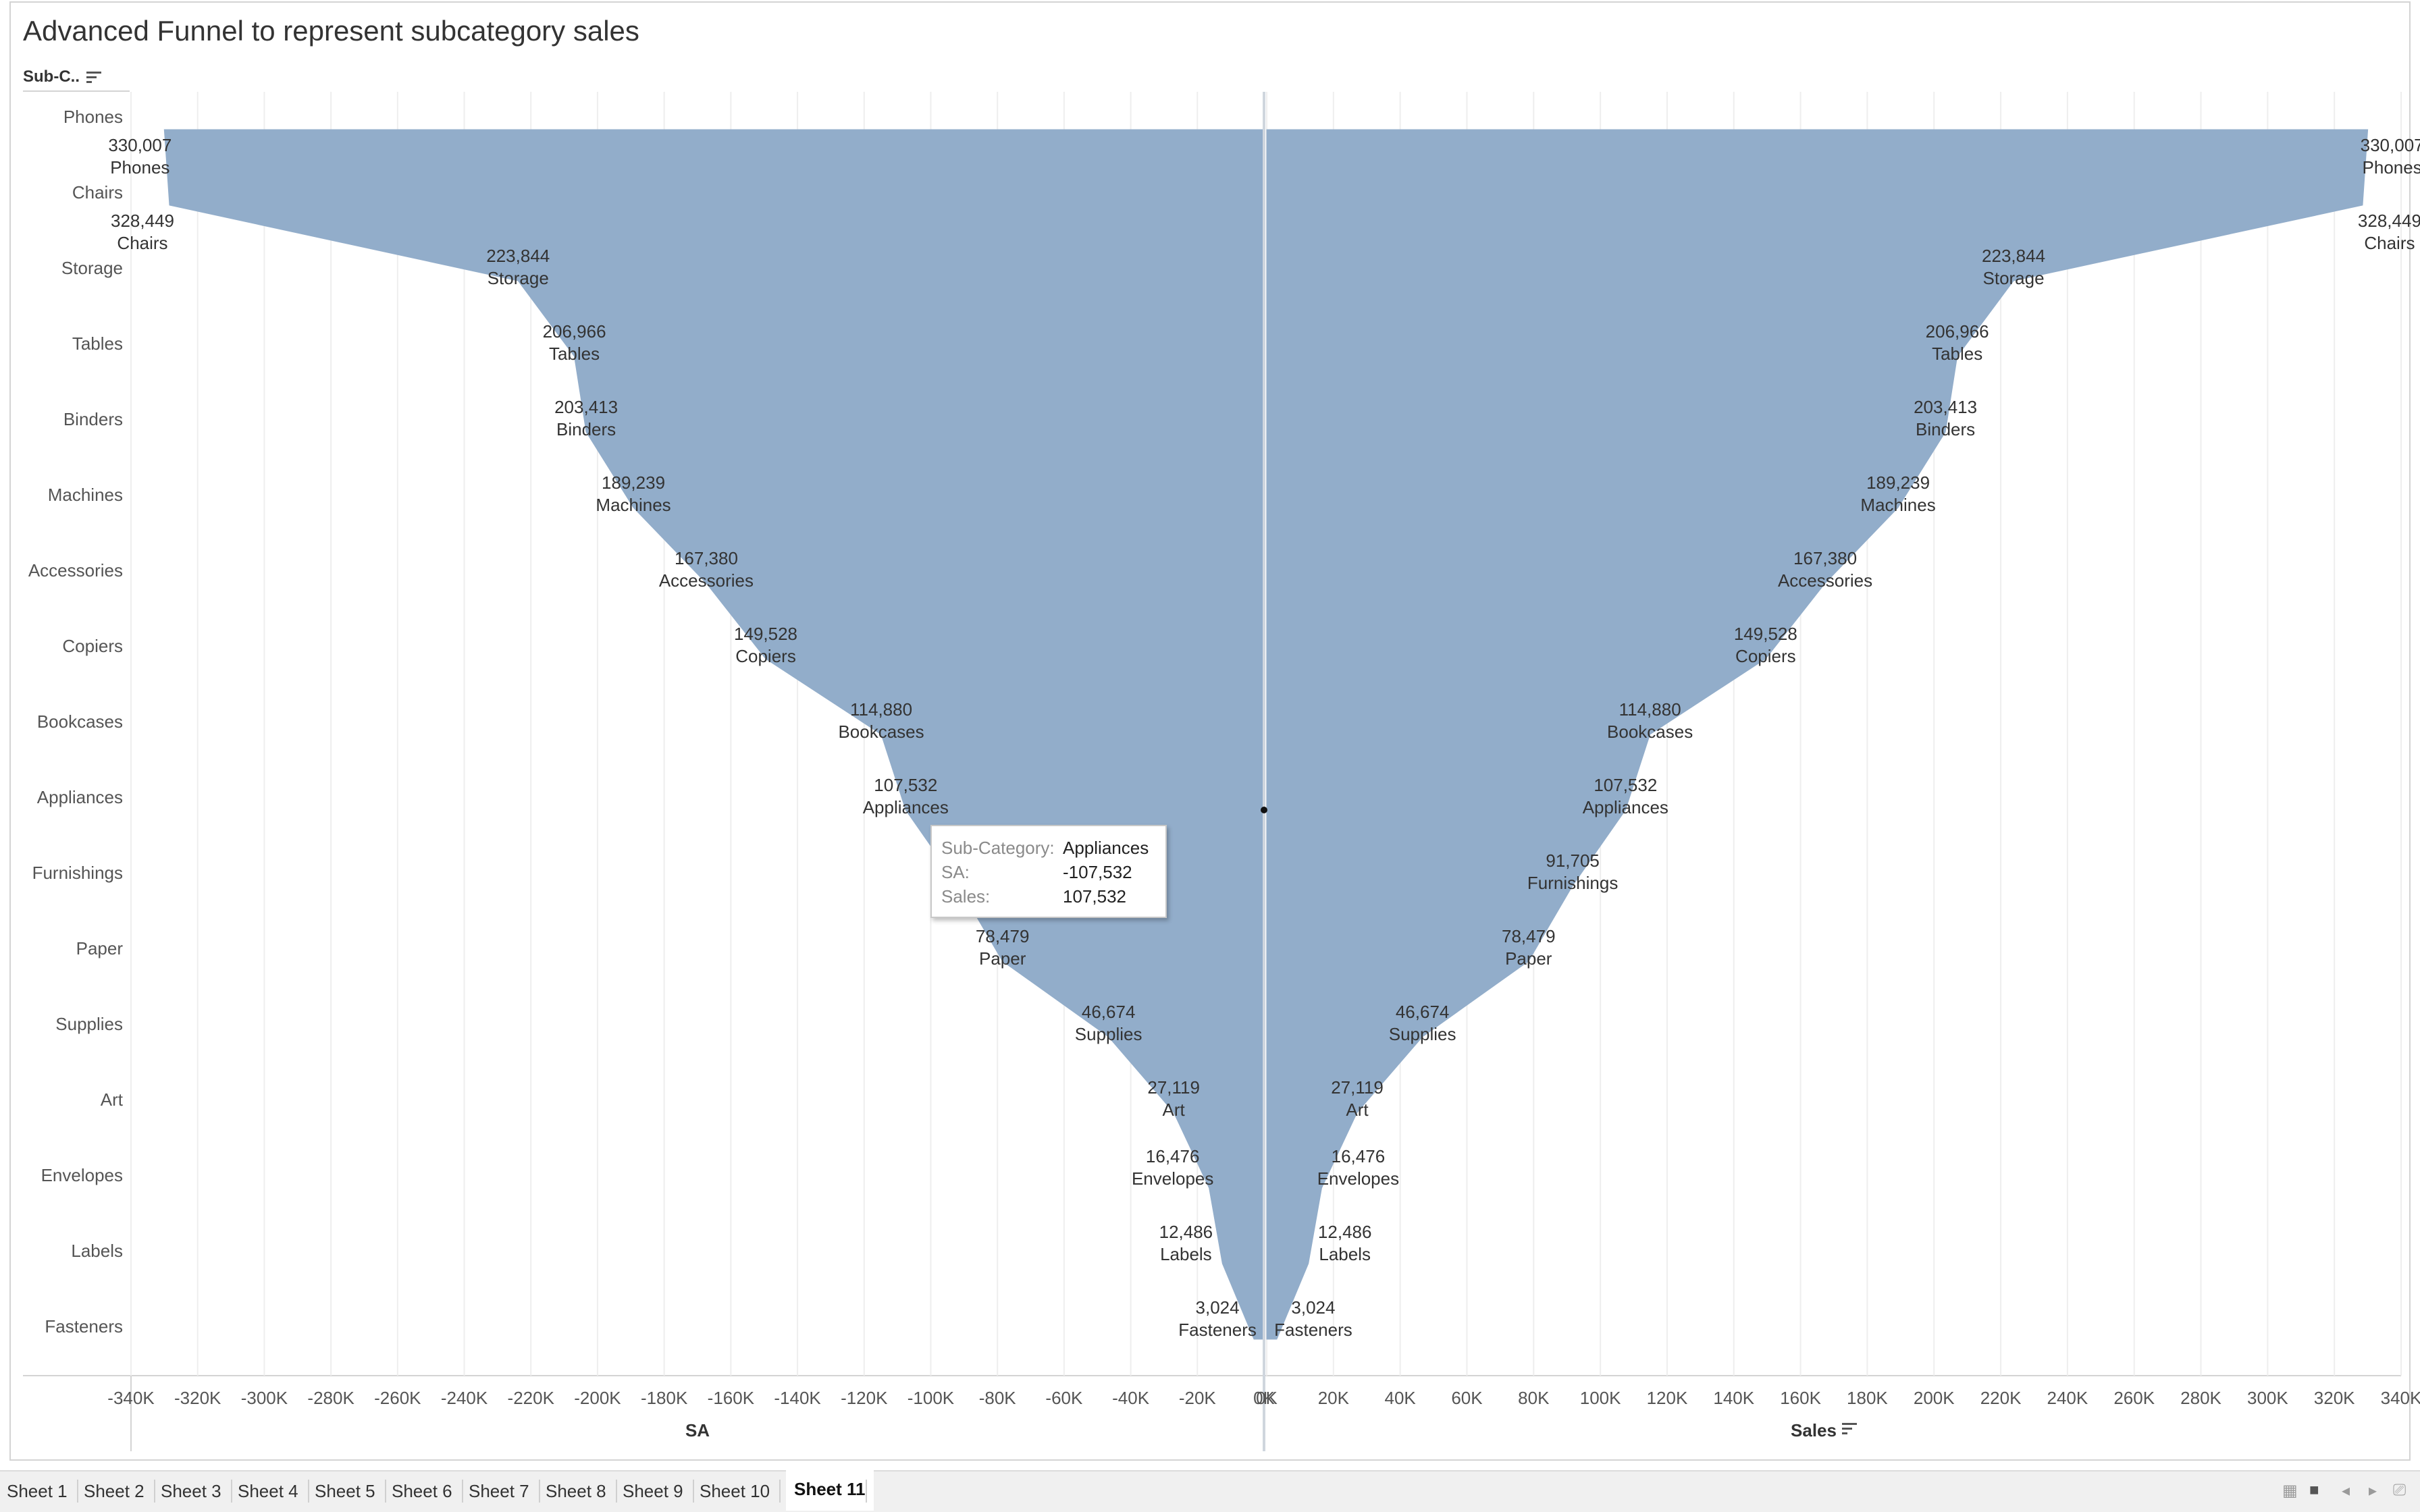 The image size is (2420, 1512). I want to click on row-label-paper: Paper, so click(100, 949).